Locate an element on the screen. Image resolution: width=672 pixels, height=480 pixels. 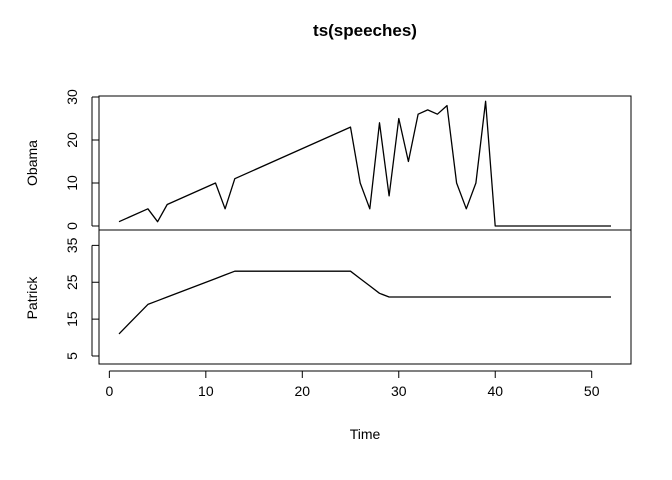
y-tick-label-obama: 0 is located at coordinates (72, 226).